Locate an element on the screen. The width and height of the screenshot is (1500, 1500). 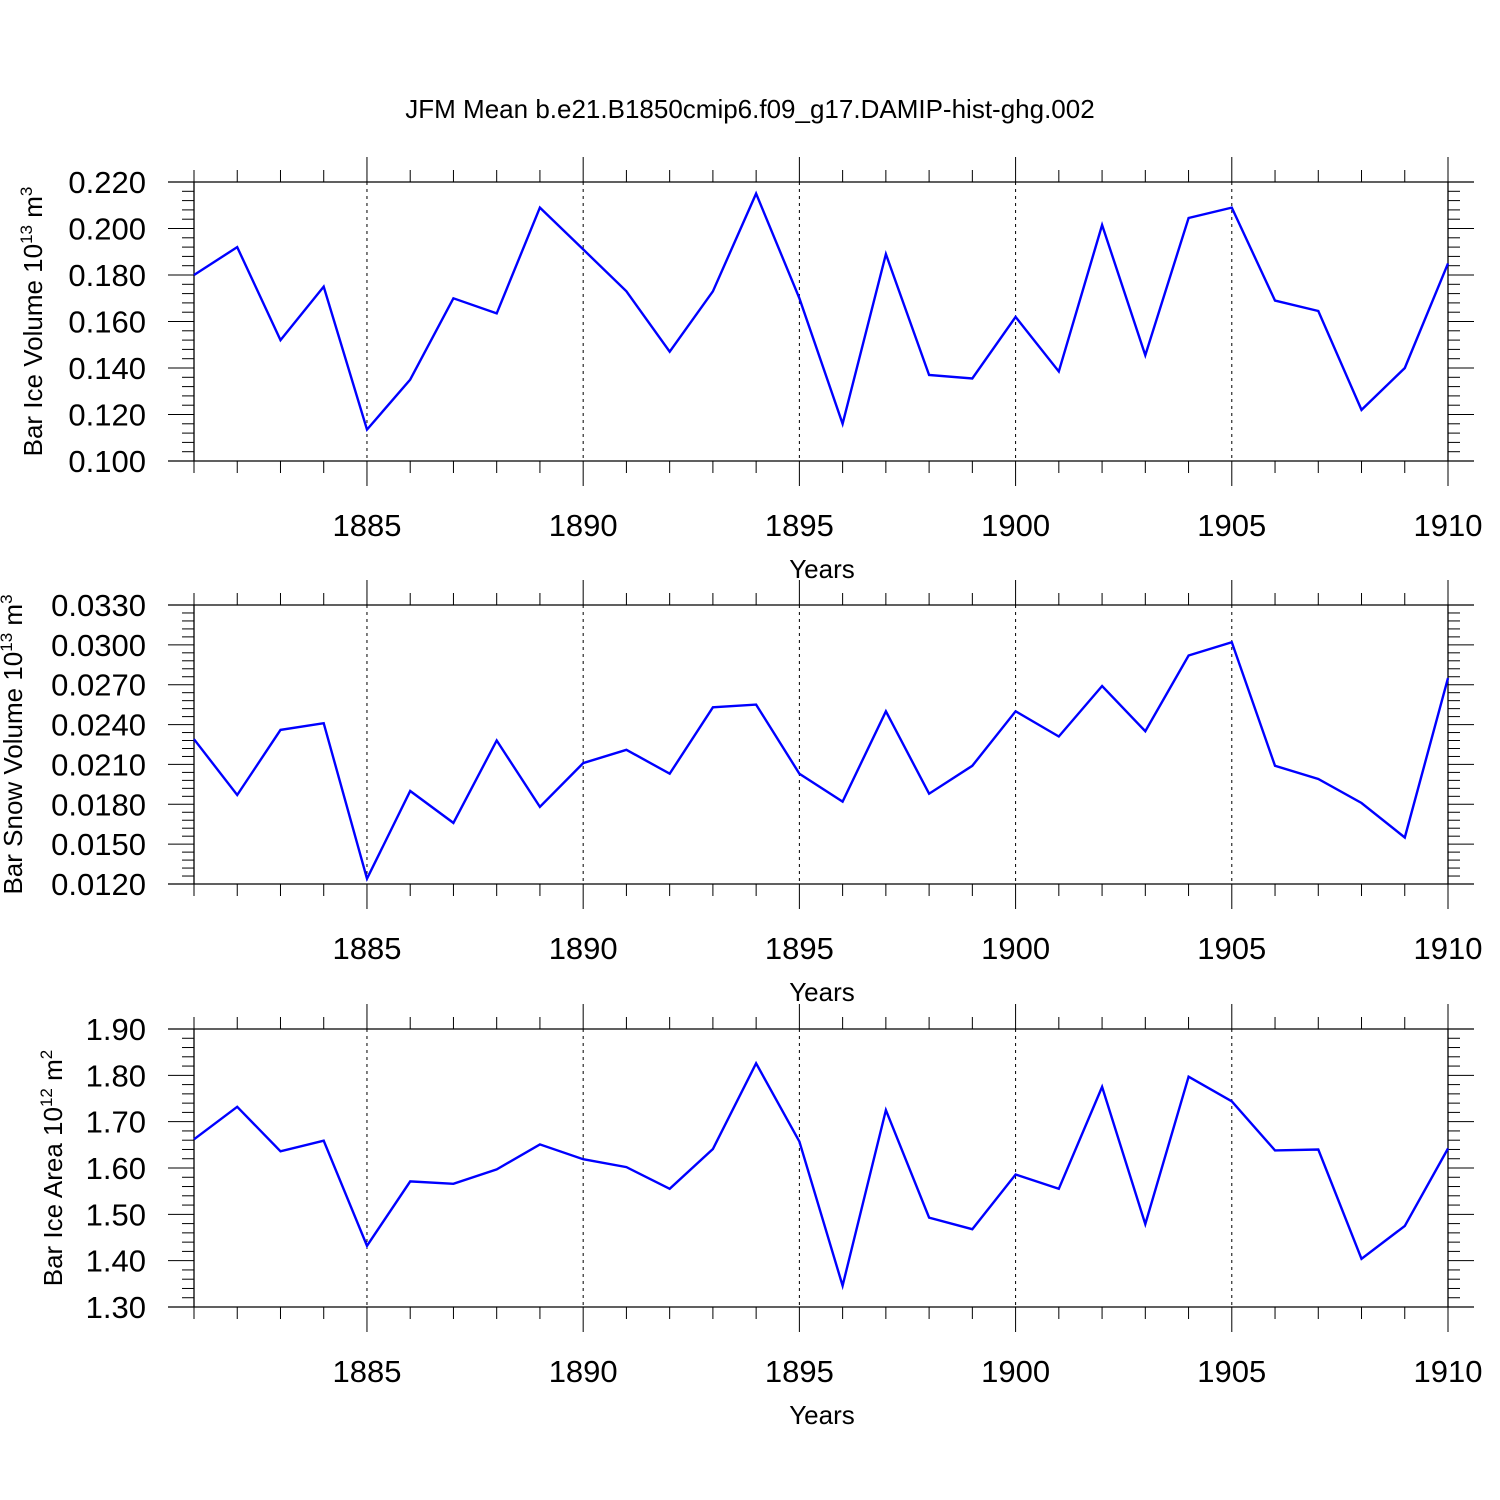
y-axis-label-text: Bar Ice Volume 10 is located at coordinates (33, 350).